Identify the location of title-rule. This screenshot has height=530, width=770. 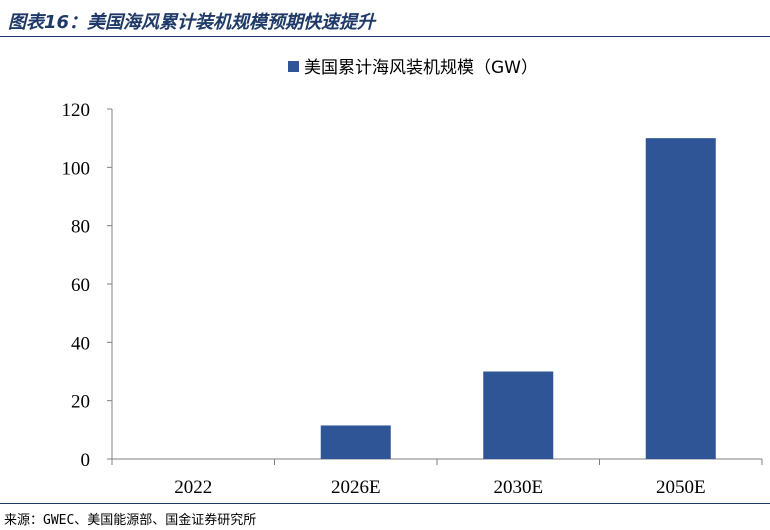
(385, 36).